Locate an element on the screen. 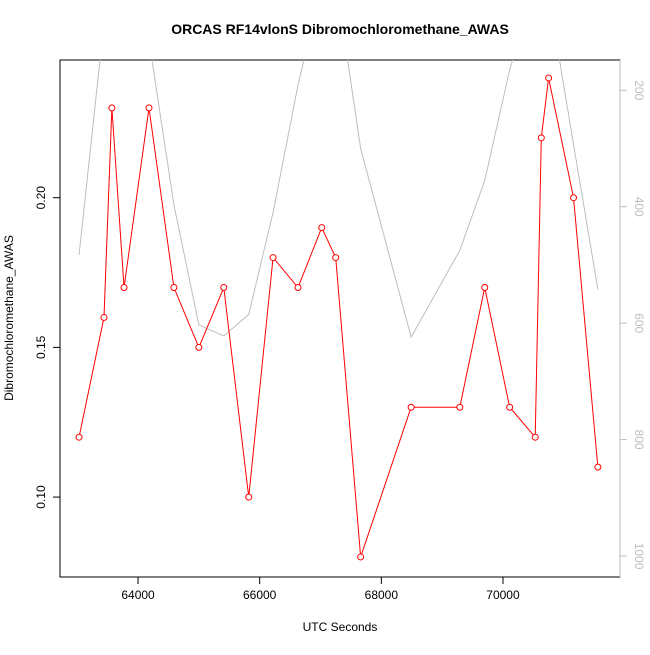  y2-tick-label: 200 is located at coordinates (639, 90).